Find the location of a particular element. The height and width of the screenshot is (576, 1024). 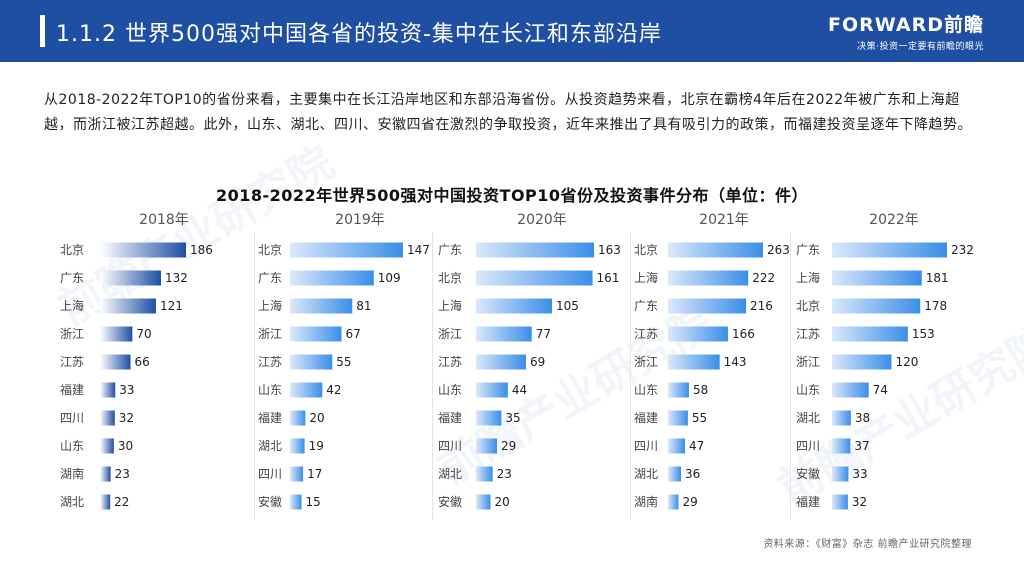

value-label: 109 is located at coordinates (389, 278).